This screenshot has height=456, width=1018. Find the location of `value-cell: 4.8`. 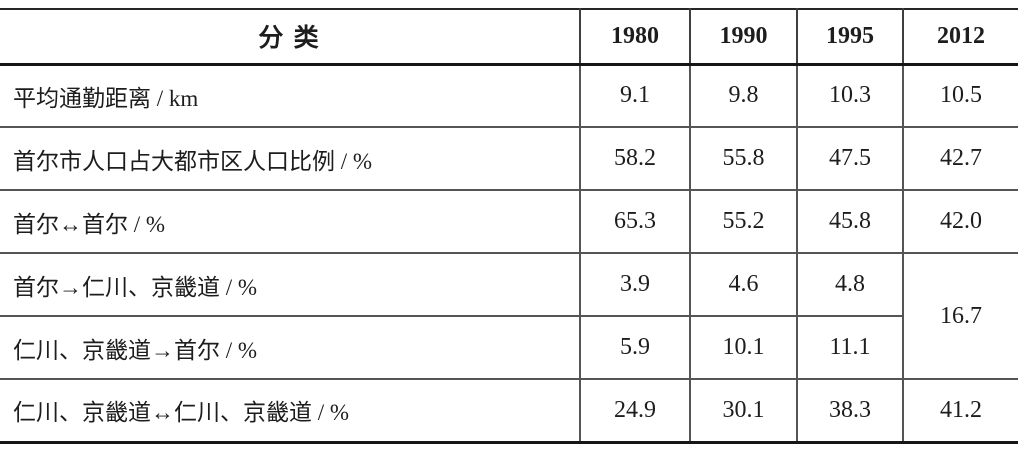

value-cell: 4.8 is located at coordinates (849, 284).